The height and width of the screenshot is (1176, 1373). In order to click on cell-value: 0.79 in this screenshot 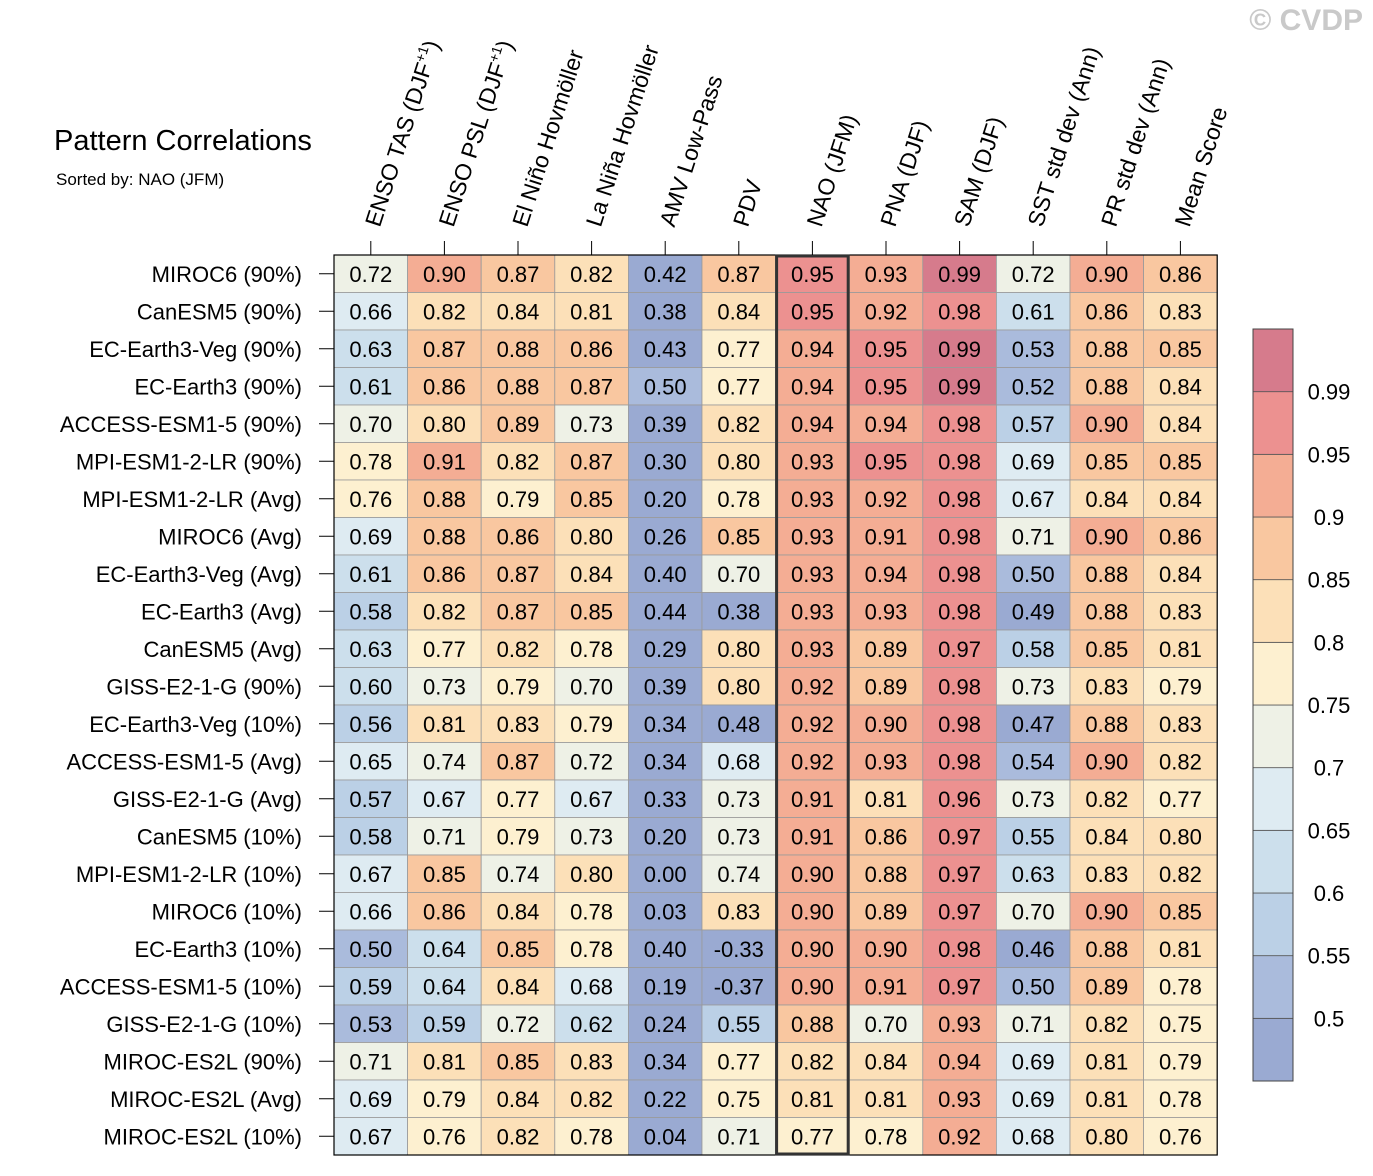, I will do `click(518, 836)`.